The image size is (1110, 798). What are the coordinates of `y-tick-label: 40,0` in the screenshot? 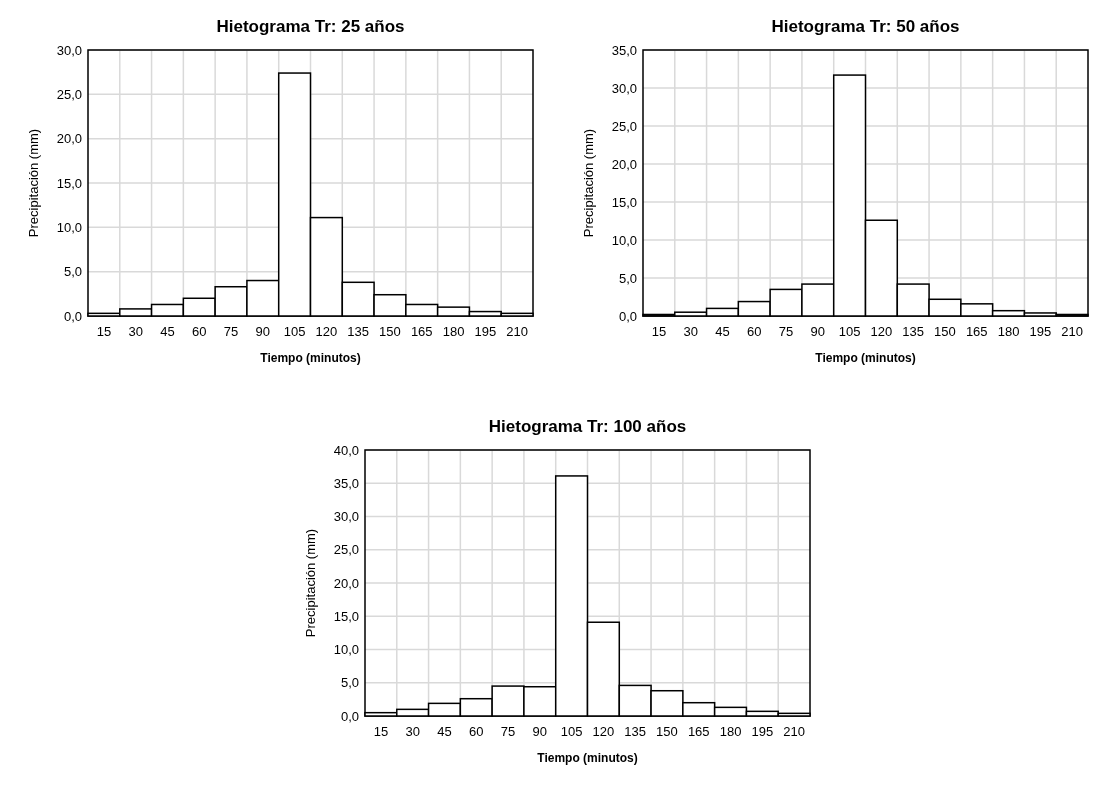 It's located at (346, 450).